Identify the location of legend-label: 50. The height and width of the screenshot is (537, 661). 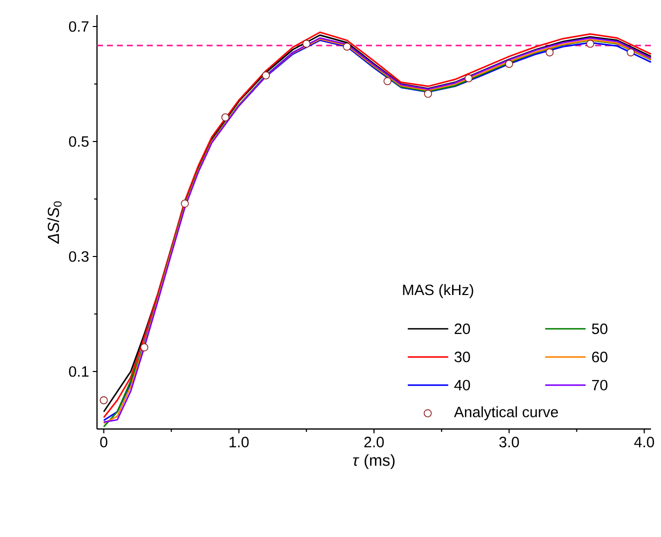
(600, 329).